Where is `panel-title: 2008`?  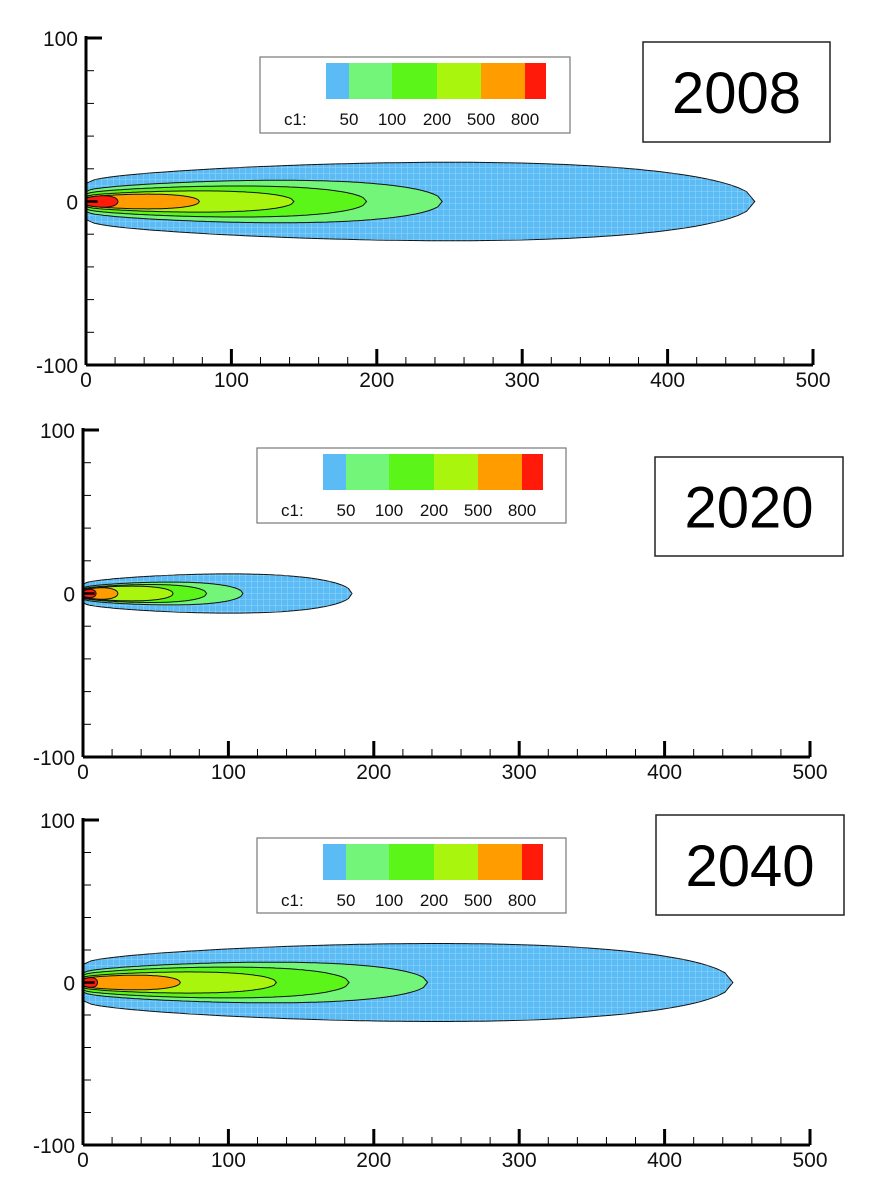 panel-title: 2008 is located at coordinates (736, 93).